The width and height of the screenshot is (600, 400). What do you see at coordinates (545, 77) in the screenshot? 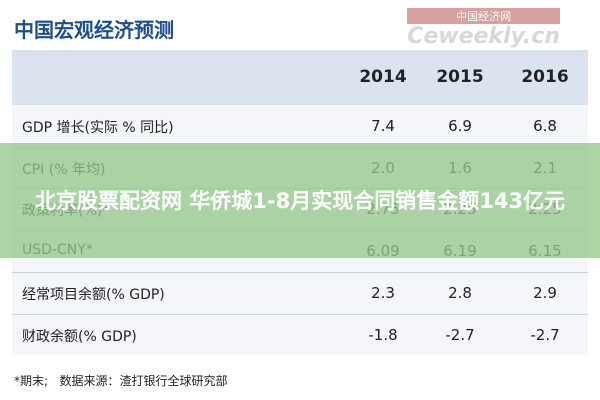
I see `column-header: 2016` at bounding box center [545, 77].